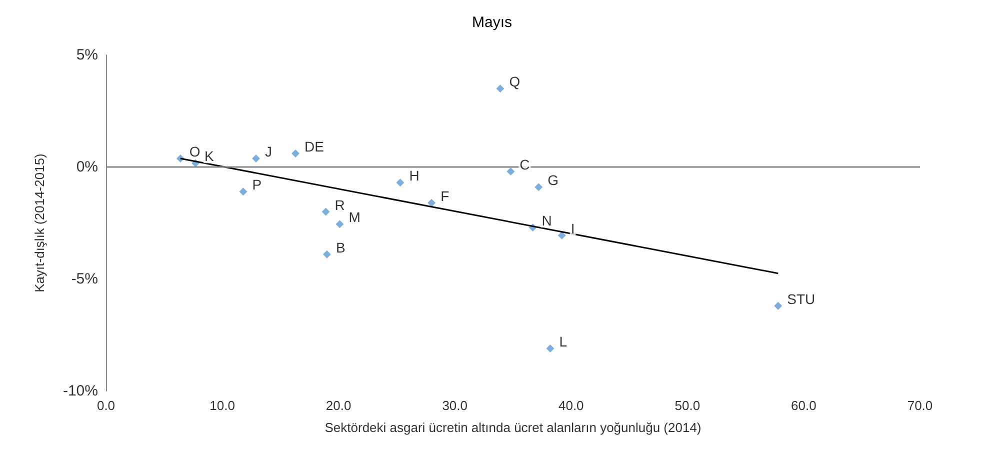 This screenshot has width=984, height=466. What do you see at coordinates (803, 405) in the screenshot?
I see `x-tick-label: 60.0` at bounding box center [803, 405].